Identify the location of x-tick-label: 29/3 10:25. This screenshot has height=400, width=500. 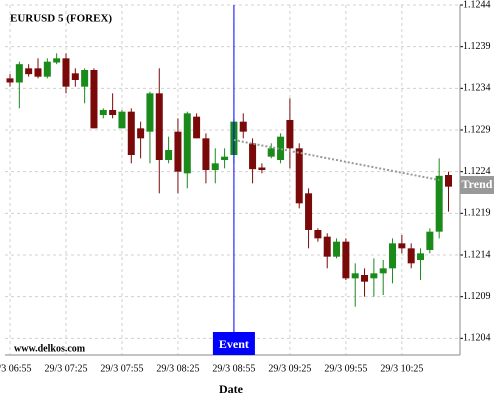
(401, 368).